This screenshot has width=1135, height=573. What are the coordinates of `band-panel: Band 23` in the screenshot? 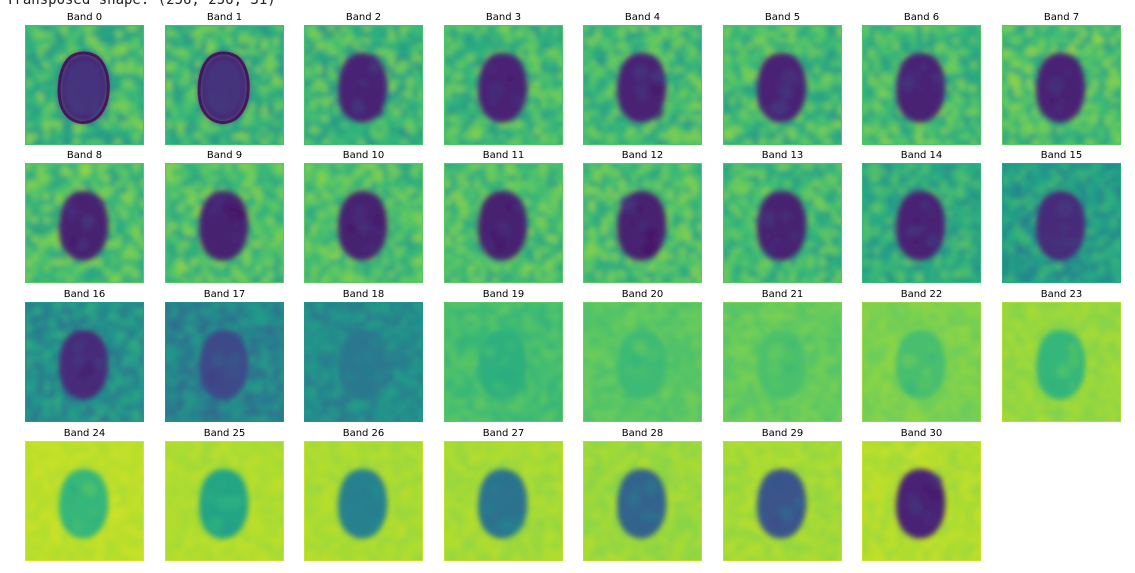 It's located at (1061, 356).